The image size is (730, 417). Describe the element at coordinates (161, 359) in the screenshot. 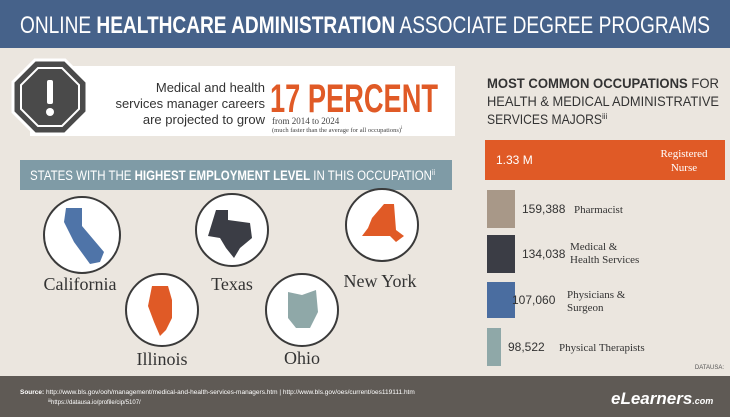

I see `state-label: Illinois` at that location.